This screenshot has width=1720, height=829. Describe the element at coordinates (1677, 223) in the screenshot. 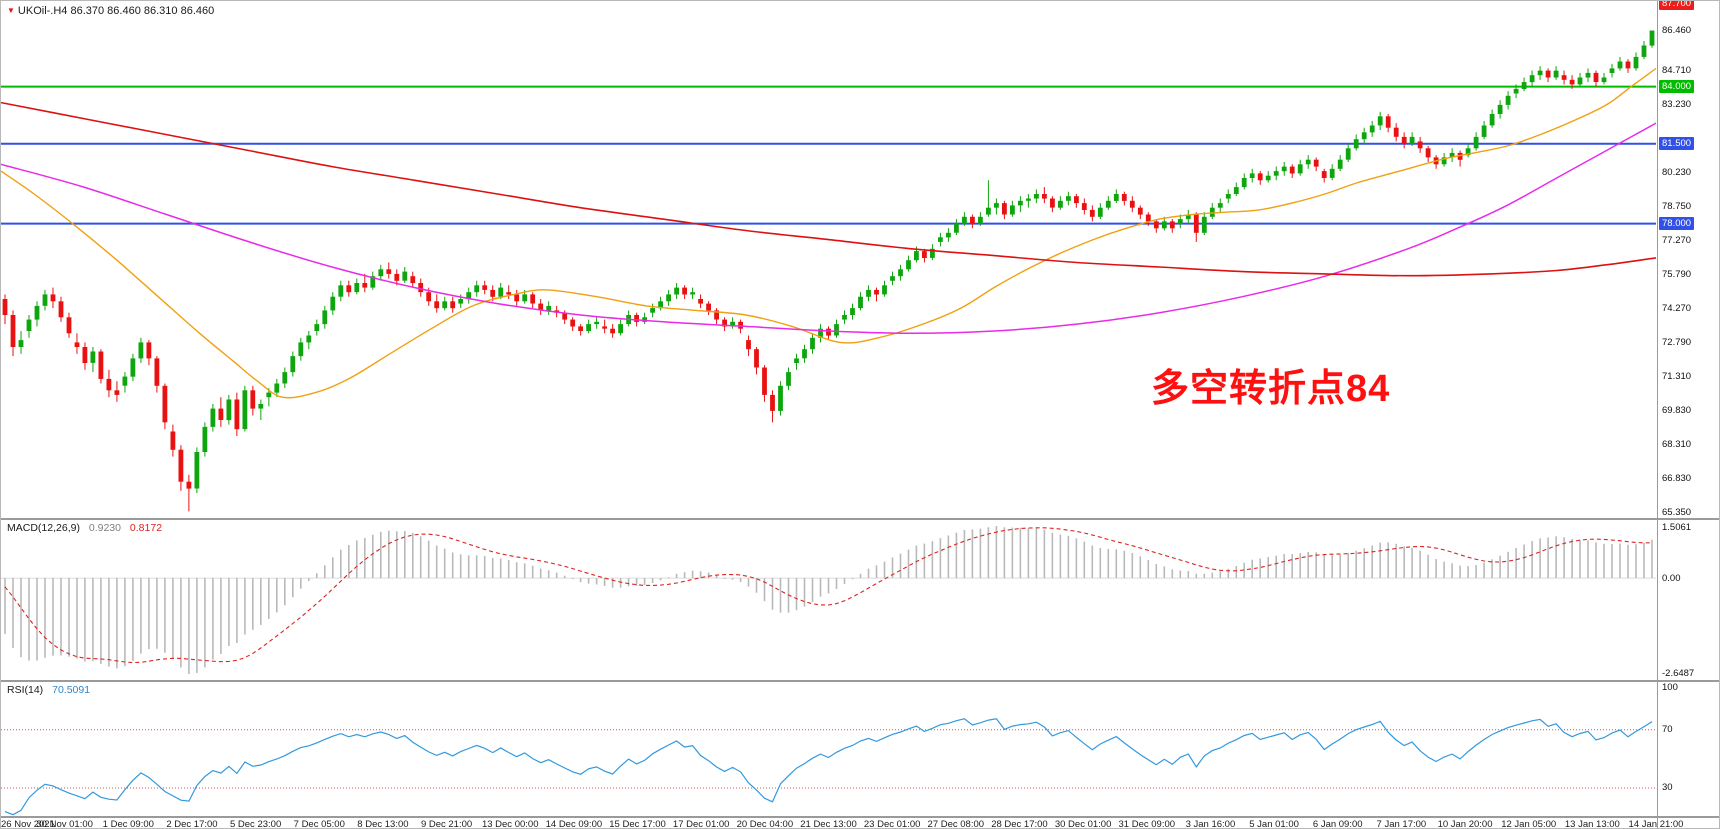

I see `hline-price-badge: 78.000` at that location.